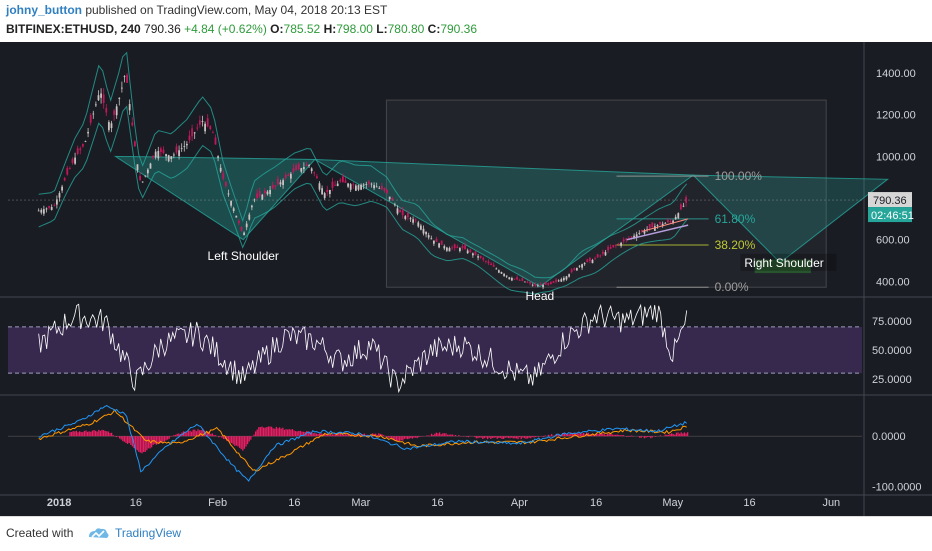 This screenshot has width=932, height=551. What do you see at coordinates (148, 533) in the screenshot?
I see `tradingview-brand-link: TradingView` at bounding box center [148, 533].